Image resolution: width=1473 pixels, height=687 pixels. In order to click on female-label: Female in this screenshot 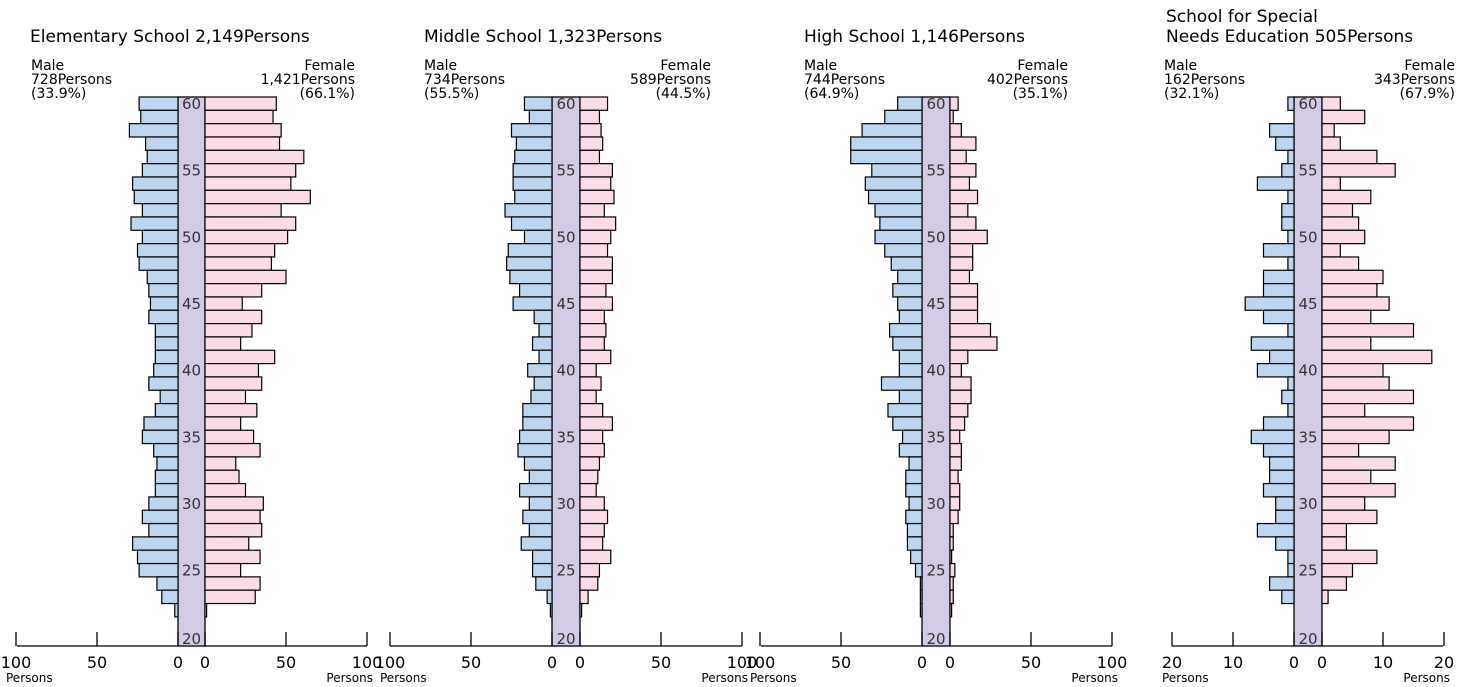, I will do `click(329, 66)`.